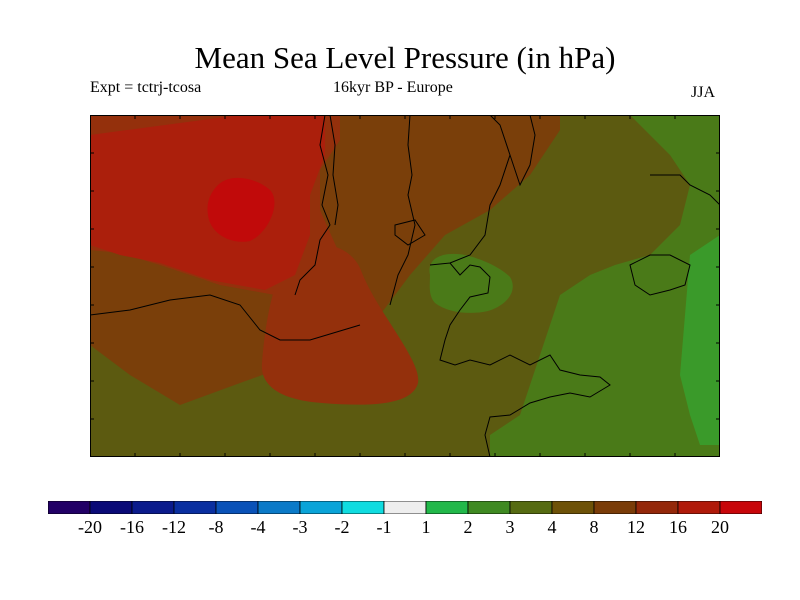 This screenshot has height=600, width=800. I want to click on colorbar, so click(405, 507).